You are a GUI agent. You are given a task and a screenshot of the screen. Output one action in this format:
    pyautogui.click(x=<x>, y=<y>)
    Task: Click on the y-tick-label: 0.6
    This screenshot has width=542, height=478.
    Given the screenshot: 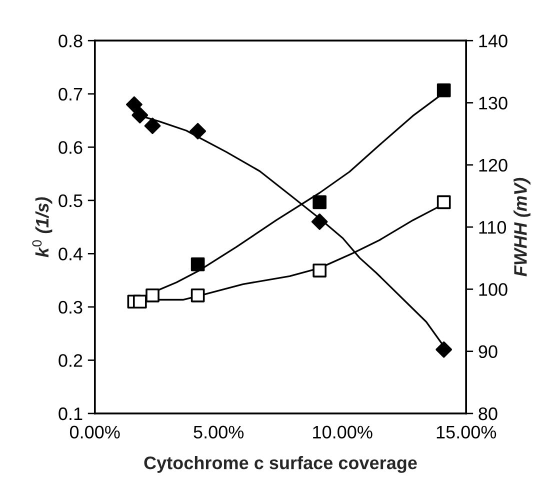 What is the action you would take?
    pyautogui.click(x=70, y=147)
    